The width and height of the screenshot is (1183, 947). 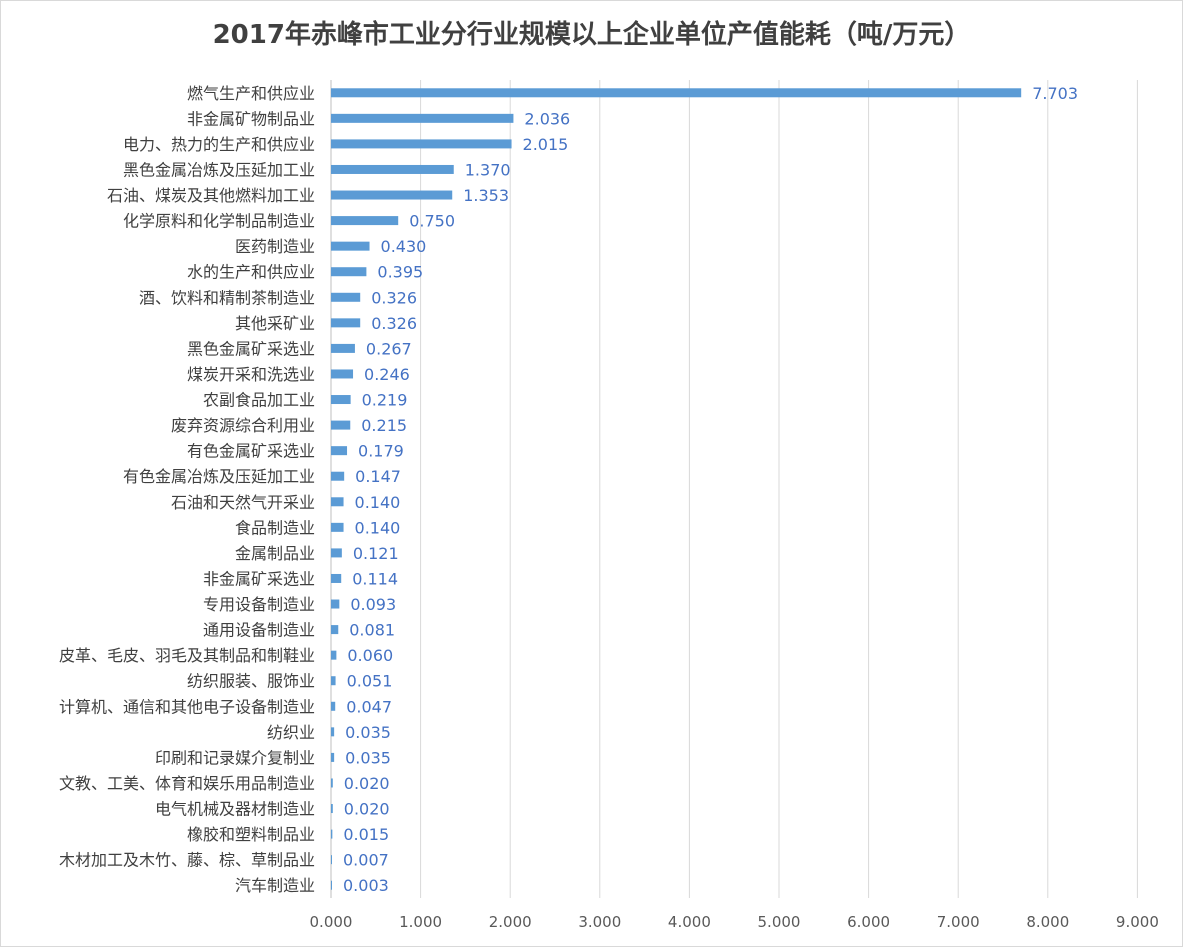 I want to click on value-label: 0.047, so click(x=369, y=706).